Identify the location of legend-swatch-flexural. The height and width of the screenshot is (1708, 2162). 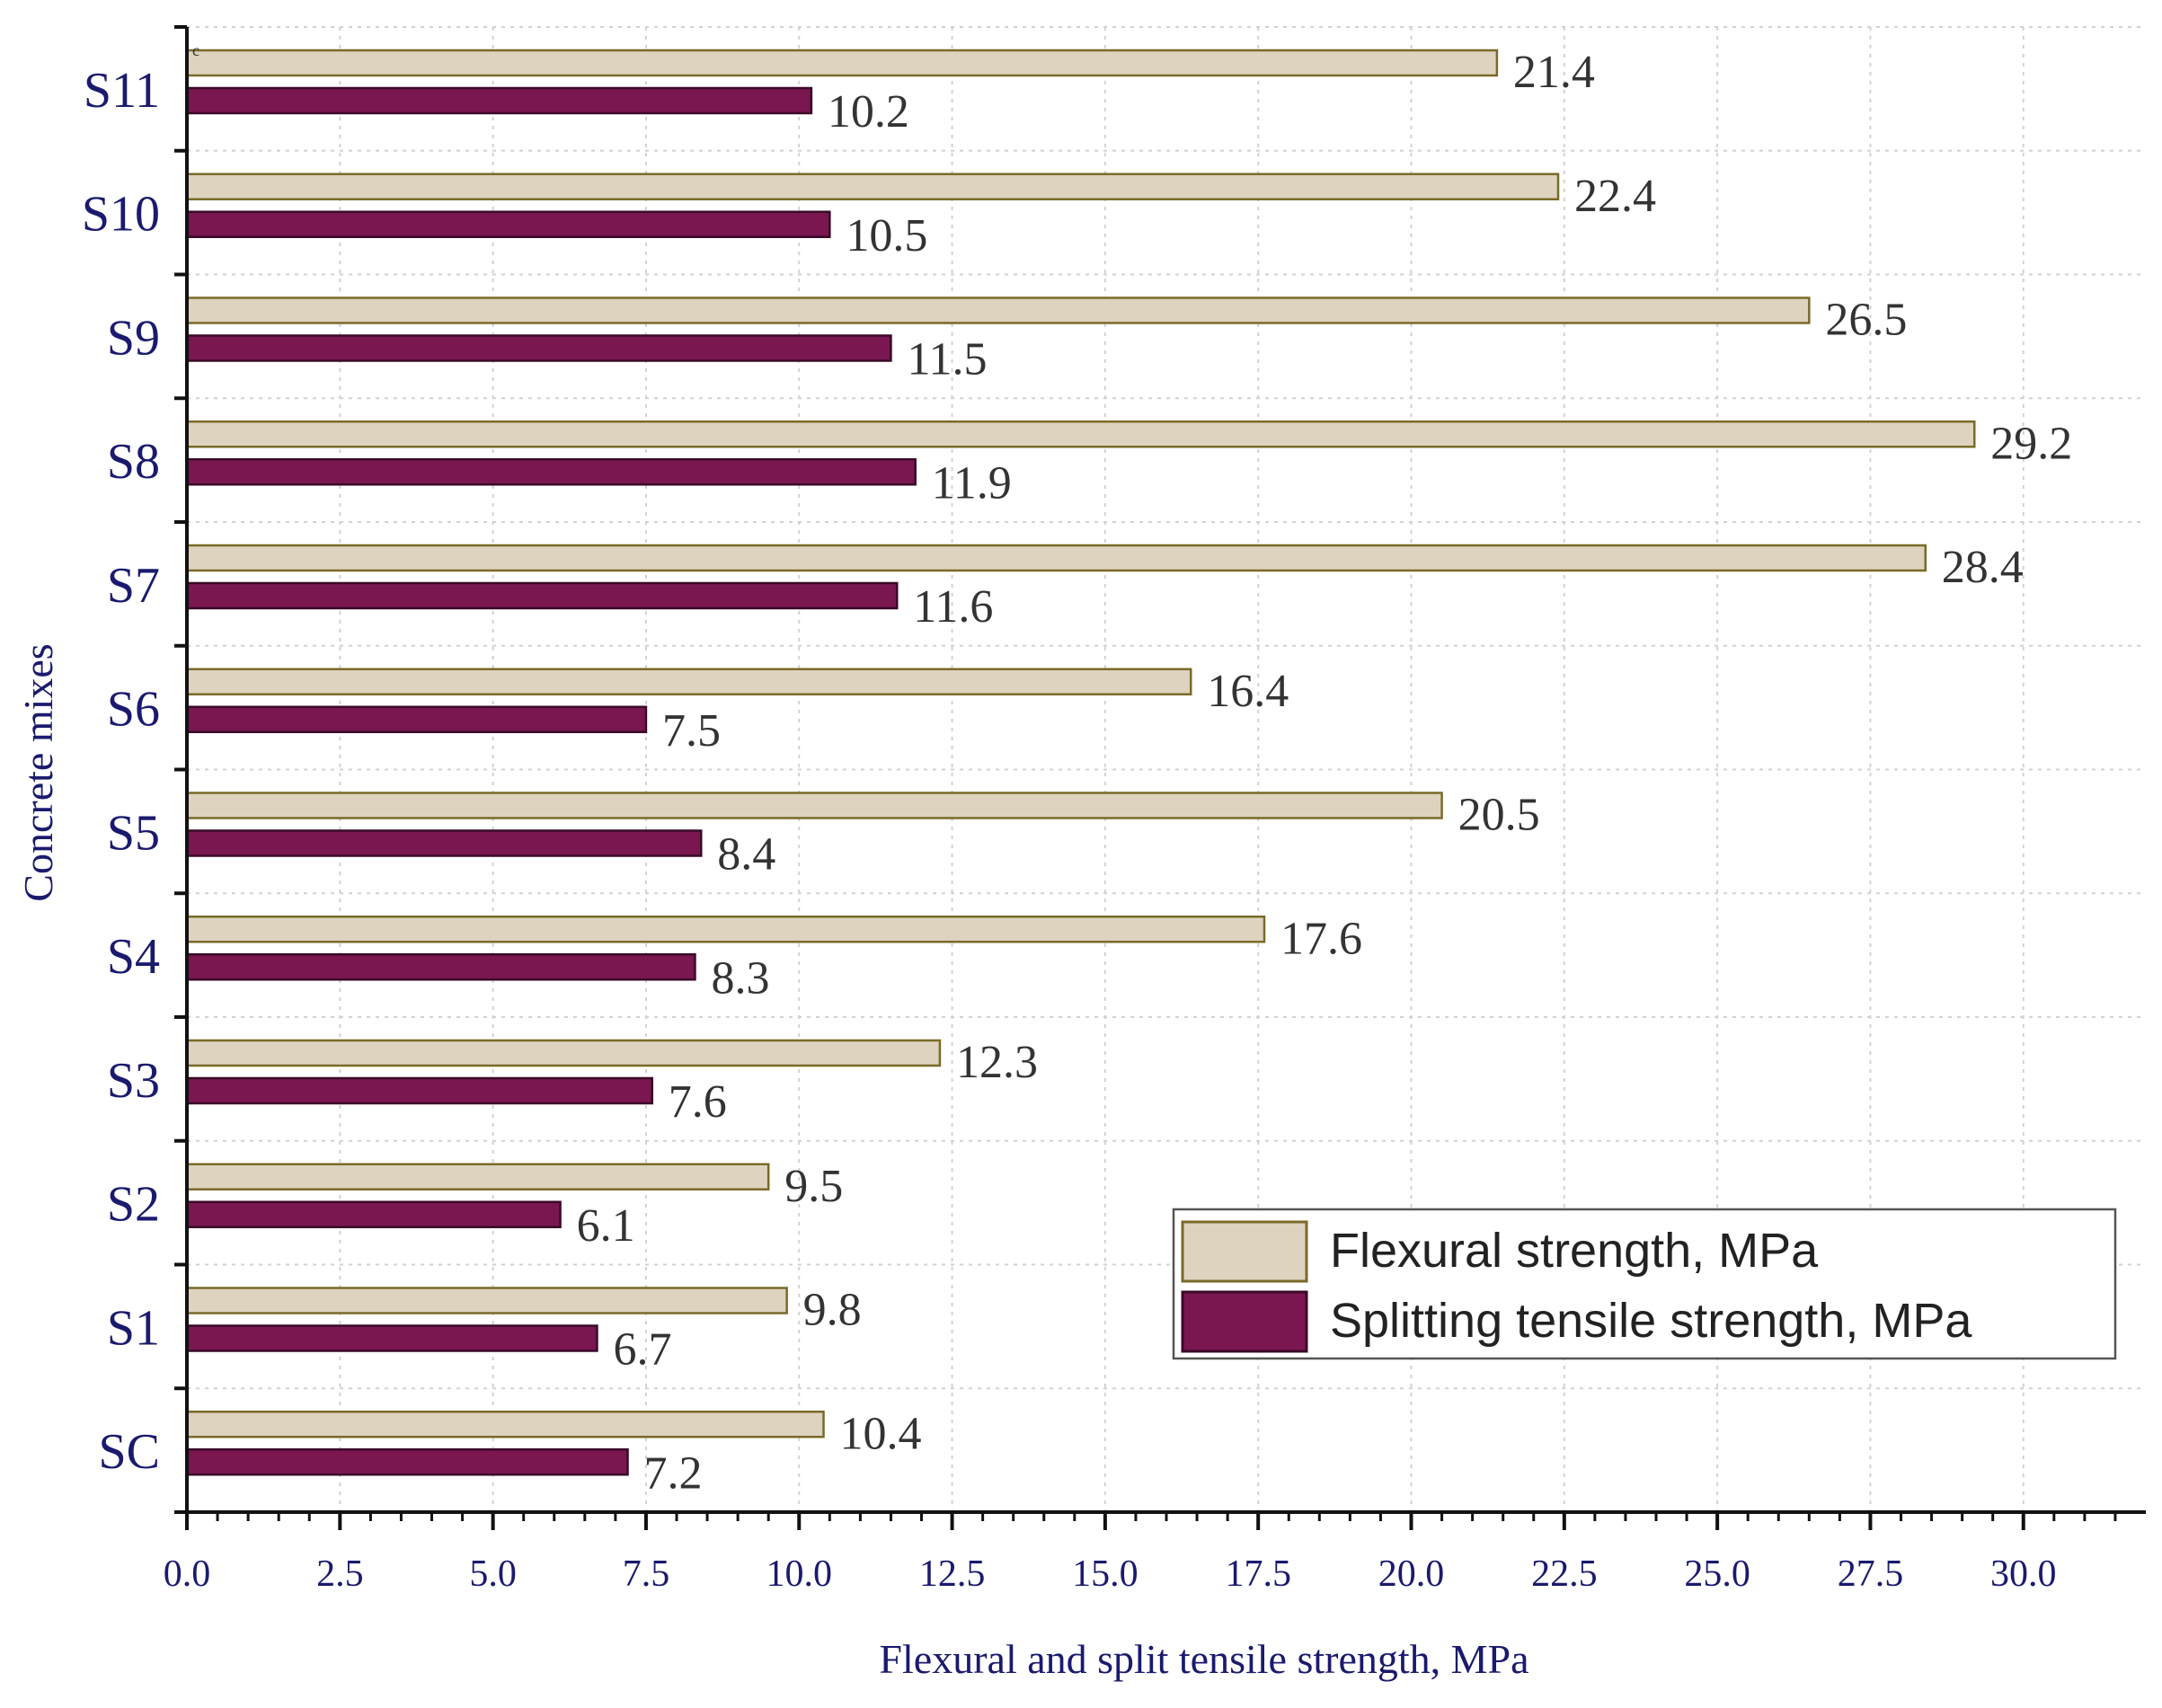
(1244, 1251).